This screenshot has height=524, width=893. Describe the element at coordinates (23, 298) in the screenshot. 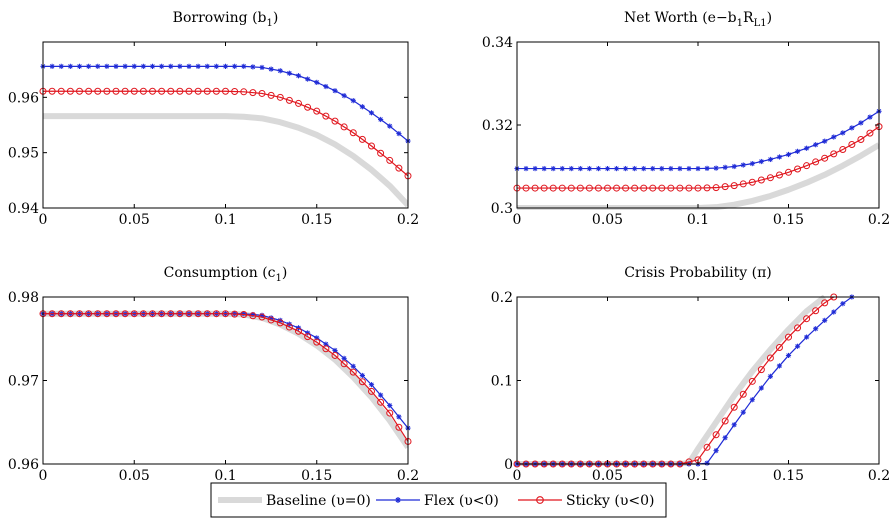

I see `y-tick-label: 0.98` at that location.